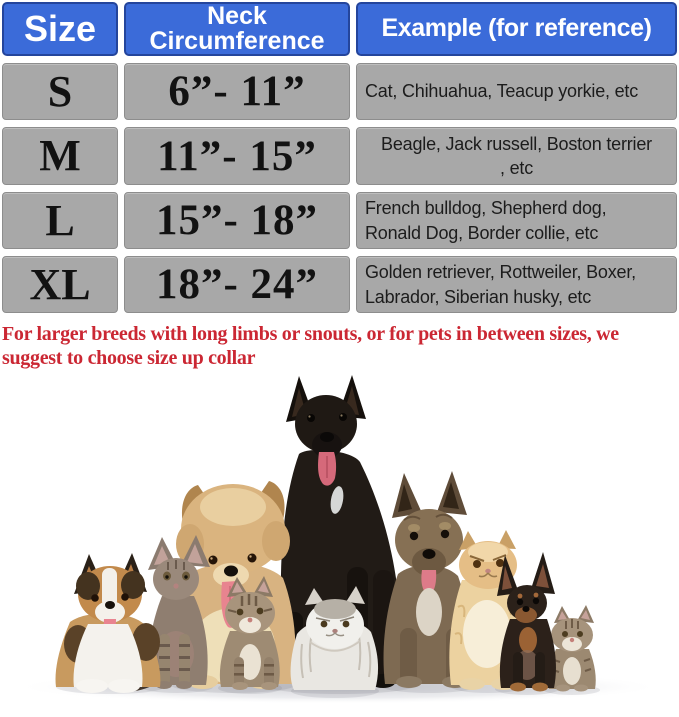  Describe the element at coordinates (334, 638) in the screenshot. I see `white-persian-cat` at that location.